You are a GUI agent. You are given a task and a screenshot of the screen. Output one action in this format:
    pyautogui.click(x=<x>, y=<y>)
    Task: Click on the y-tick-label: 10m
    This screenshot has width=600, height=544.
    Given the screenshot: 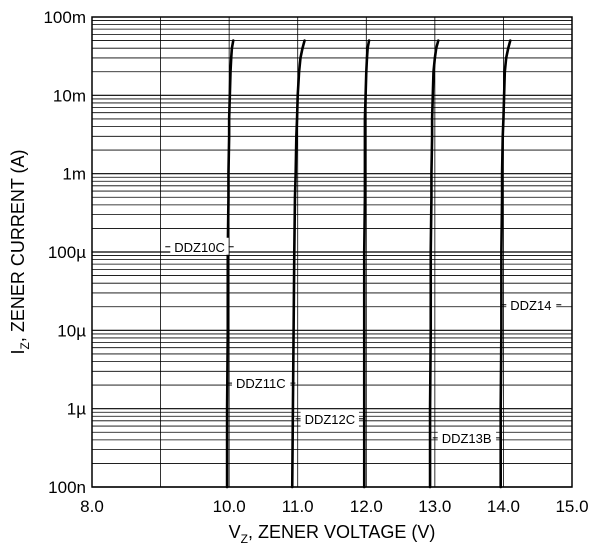 What is the action you would take?
    pyautogui.click(x=69, y=95)
    